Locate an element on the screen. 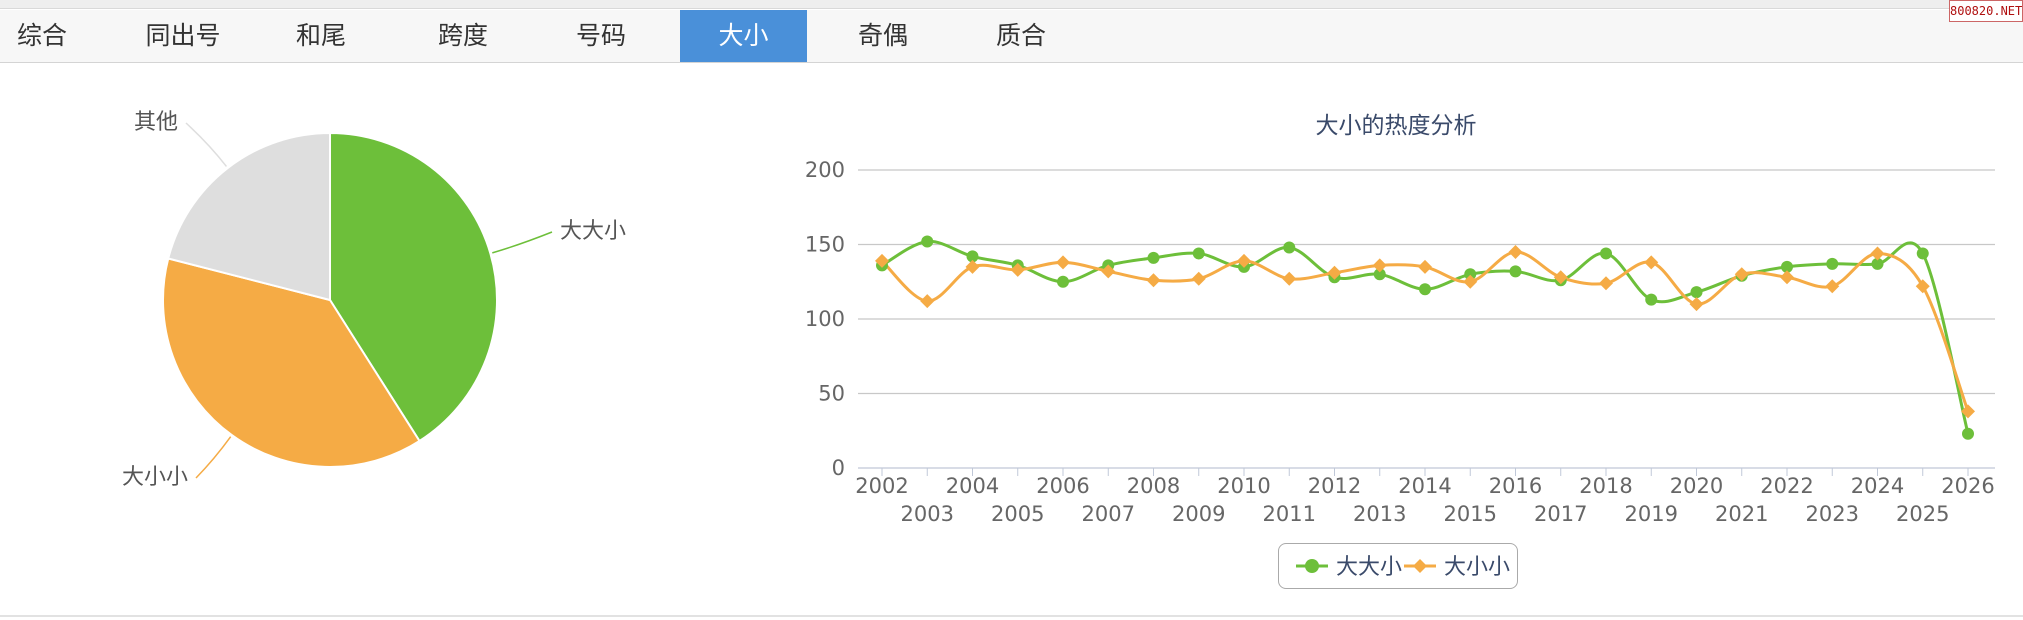  x-tick-3: 2005 is located at coordinates (1017, 514).